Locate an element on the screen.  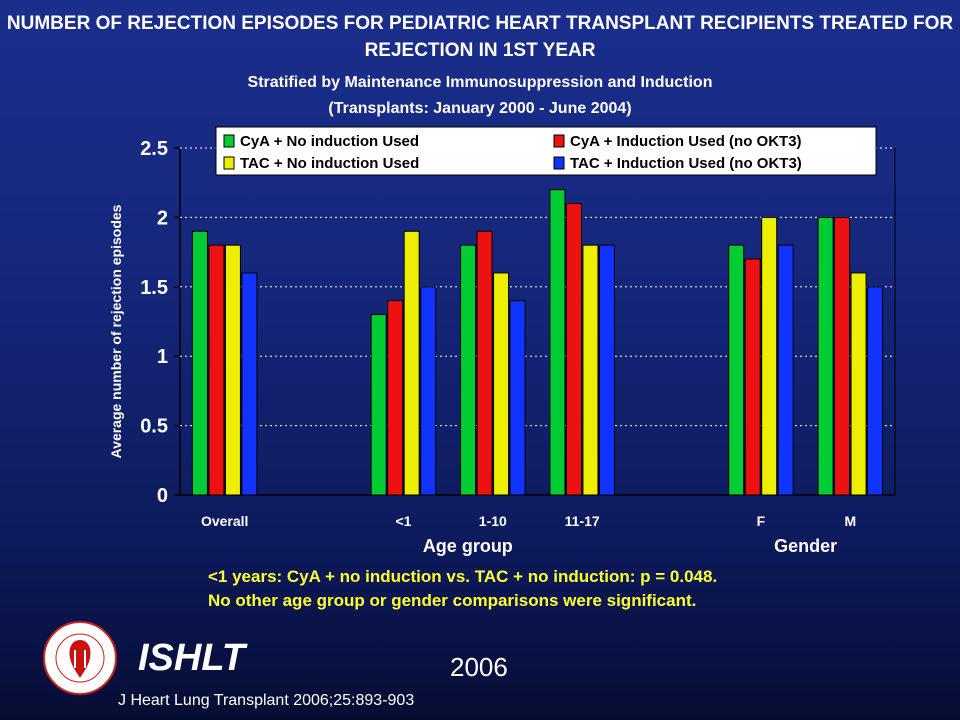
x-tick-label: F is located at coordinates (761, 521).